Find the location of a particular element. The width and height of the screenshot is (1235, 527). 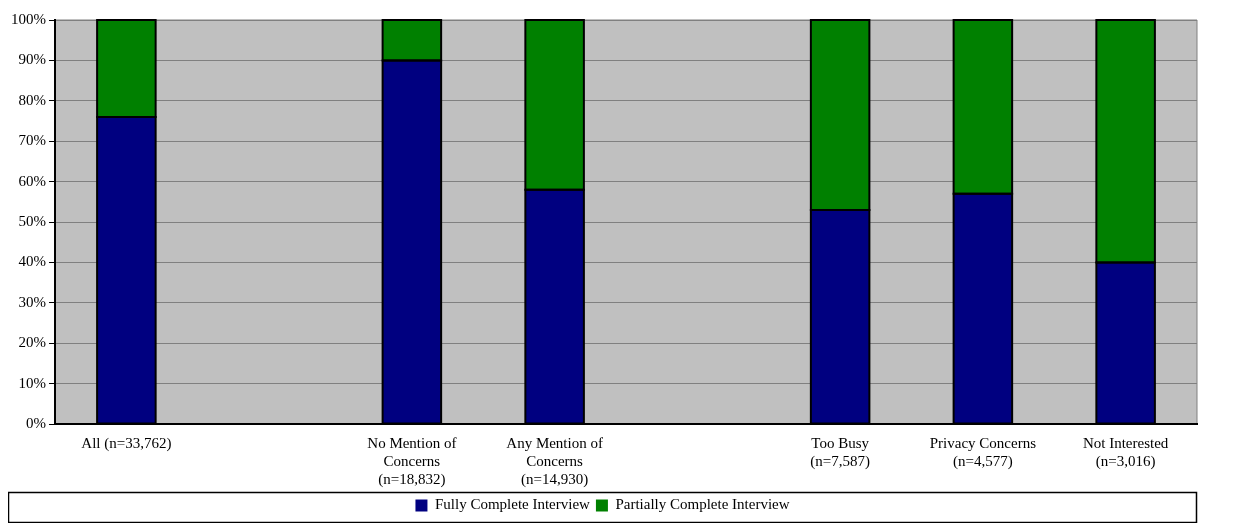

x-tick-label: Privacy Concerns (n=4,577) is located at coordinates (983, 452).